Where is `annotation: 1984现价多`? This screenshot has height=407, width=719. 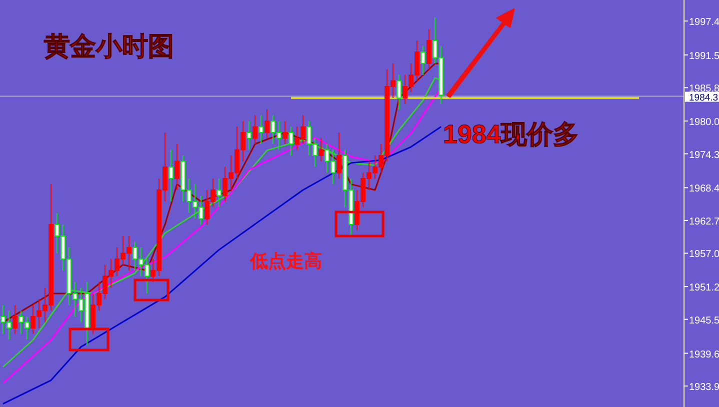
annotation: 1984现价多 is located at coordinates (511, 134).